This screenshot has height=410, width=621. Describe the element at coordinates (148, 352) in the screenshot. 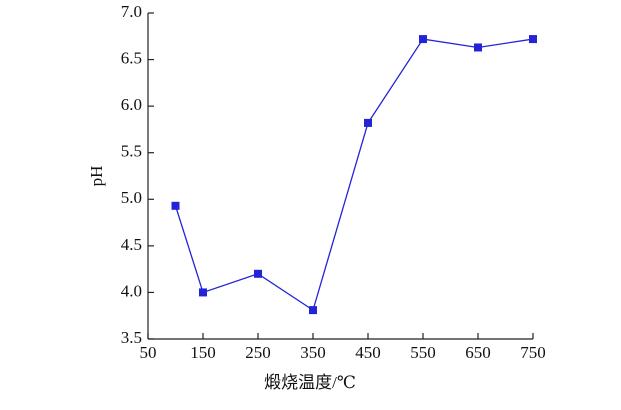

I see `x-tick-label: 50` at that location.